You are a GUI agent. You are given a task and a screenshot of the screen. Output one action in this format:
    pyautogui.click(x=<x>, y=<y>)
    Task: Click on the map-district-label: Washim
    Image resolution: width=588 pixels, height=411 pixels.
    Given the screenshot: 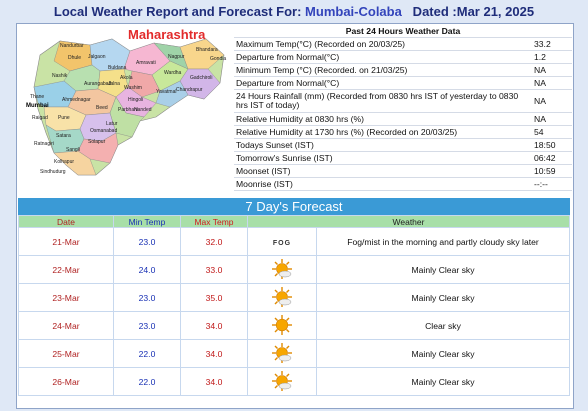 What is the action you would take?
    pyautogui.click(x=133, y=88)
    